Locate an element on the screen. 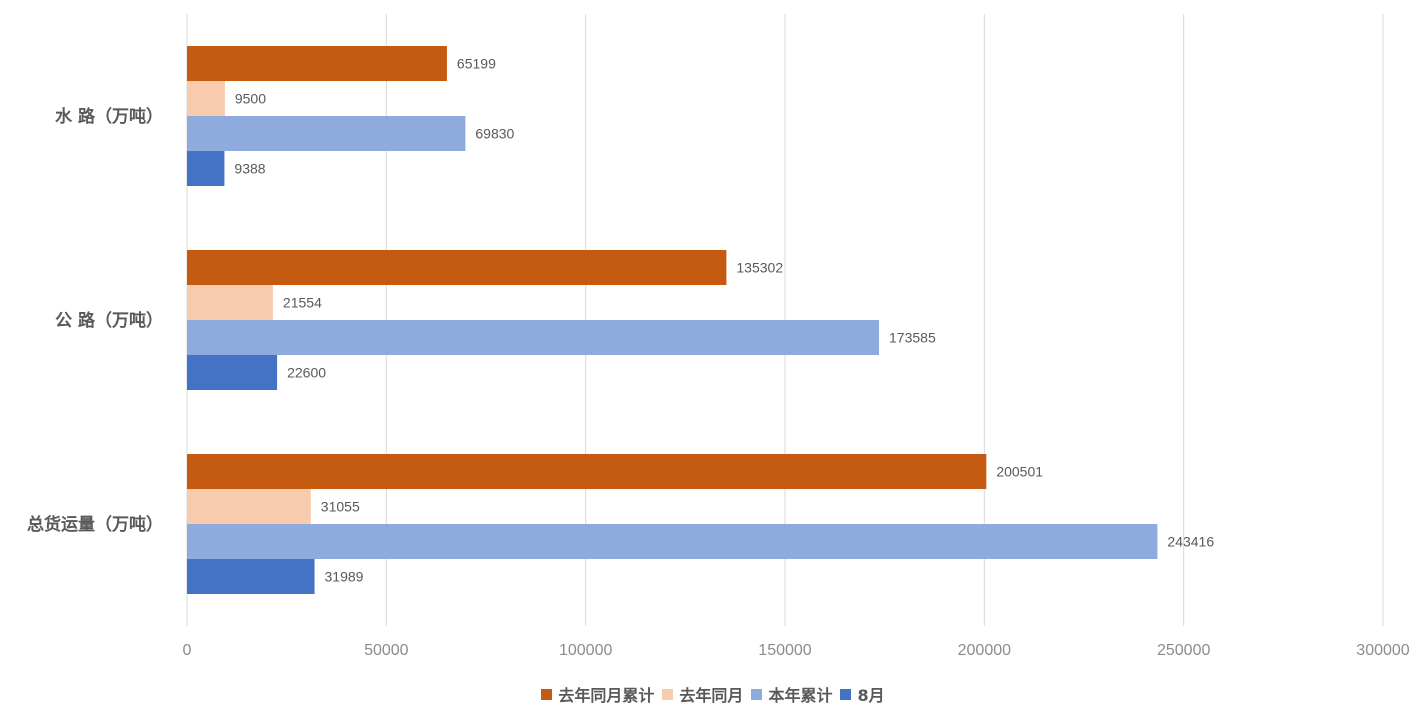 This screenshot has height=716, width=1426. data-label: 21554 is located at coordinates (302, 303).